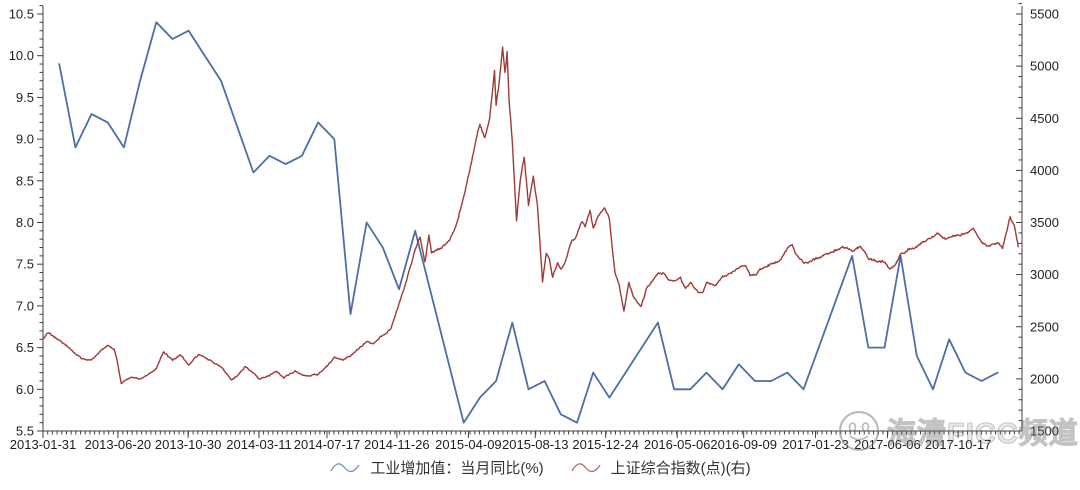 This screenshot has height=490, width=1080. What do you see at coordinates (25, 264) in the screenshot?
I see `y-left-tick-label: 7.5` at bounding box center [25, 264].